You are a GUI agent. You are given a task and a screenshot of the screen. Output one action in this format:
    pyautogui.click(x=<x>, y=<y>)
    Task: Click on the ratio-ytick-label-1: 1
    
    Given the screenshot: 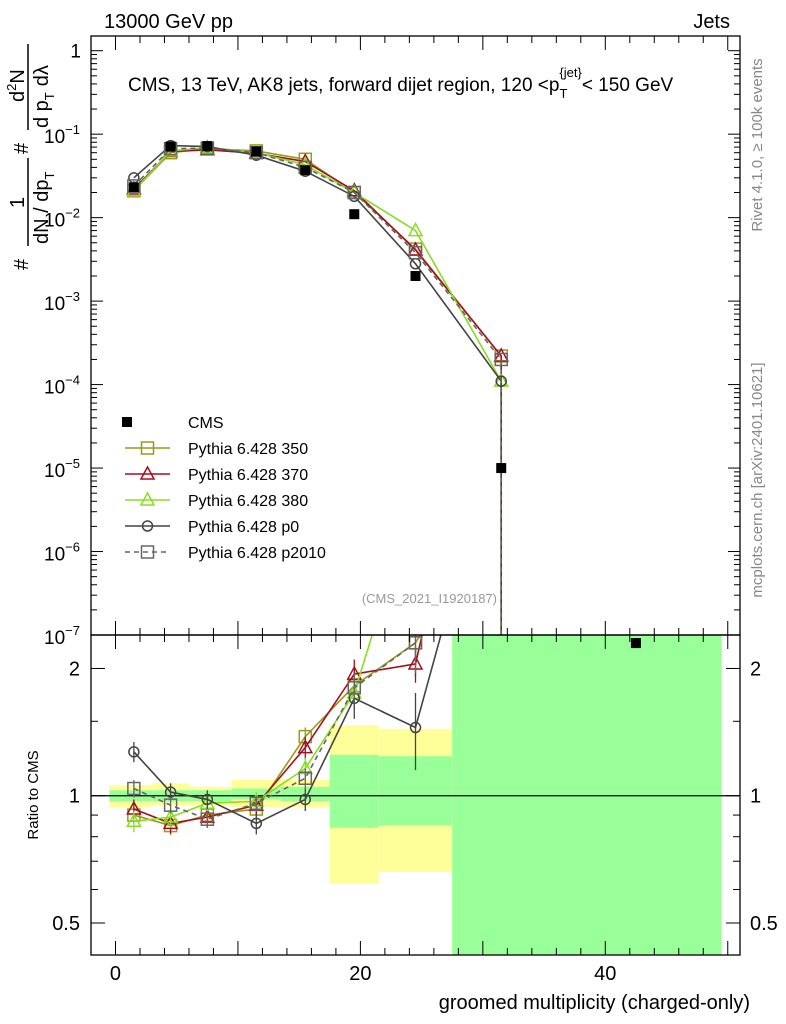 What is the action you would take?
    pyautogui.click(x=74, y=797)
    